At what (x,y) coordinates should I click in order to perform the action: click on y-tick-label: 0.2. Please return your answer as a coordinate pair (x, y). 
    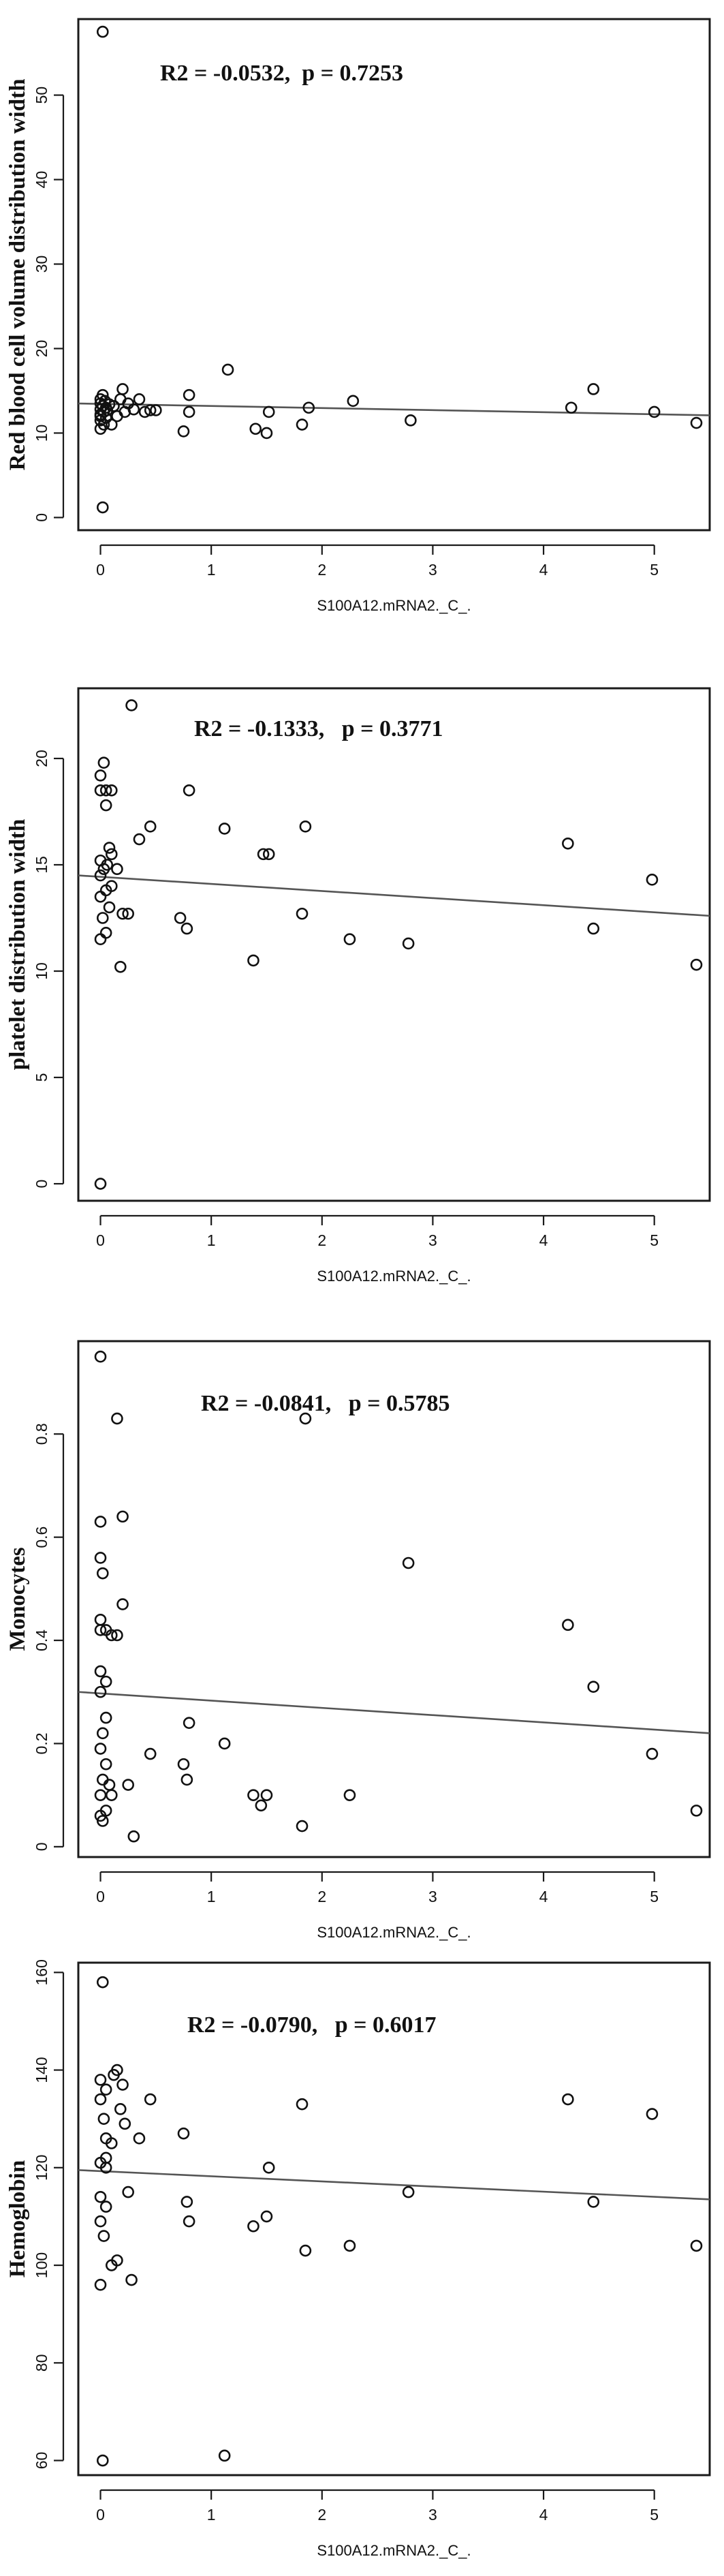
    Looking at the image, I should click on (41, 1743).